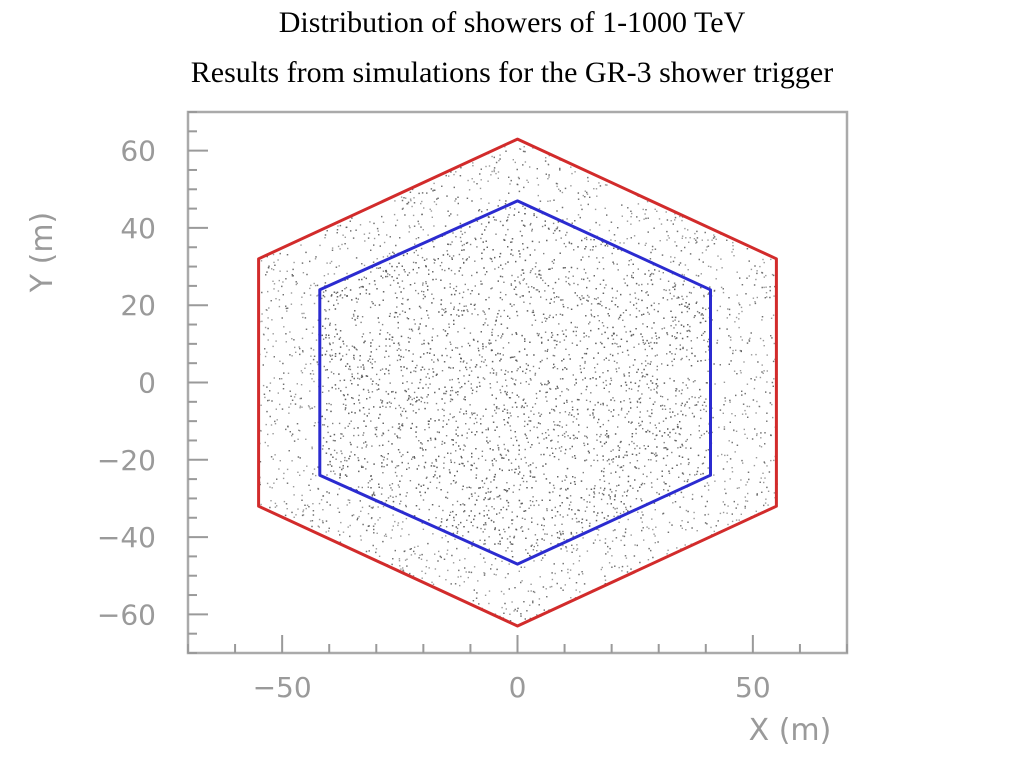  What do you see at coordinates (512, 22) in the screenshot?
I see `slide-title: Distribution of showers of 1-1000 TeV` at bounding box center [512, 22].